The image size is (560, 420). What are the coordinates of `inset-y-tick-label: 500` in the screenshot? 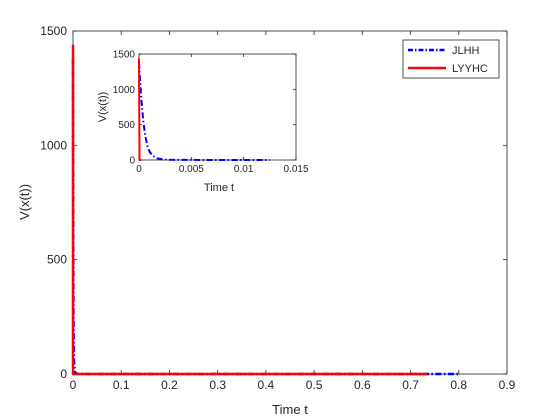 It's located at (126, 125).